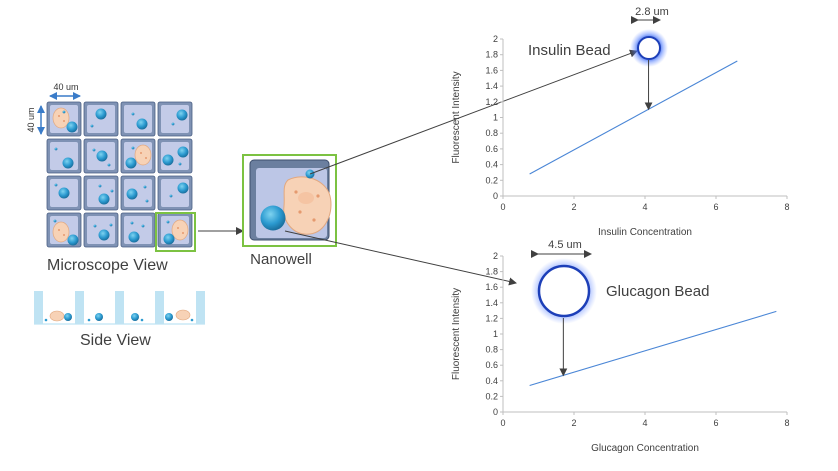 The height and width of the screenshot is (471, 838). Describe the element at coordinates (115, 340) in the screenshot. I see `side-view-label: Side View` at that location.